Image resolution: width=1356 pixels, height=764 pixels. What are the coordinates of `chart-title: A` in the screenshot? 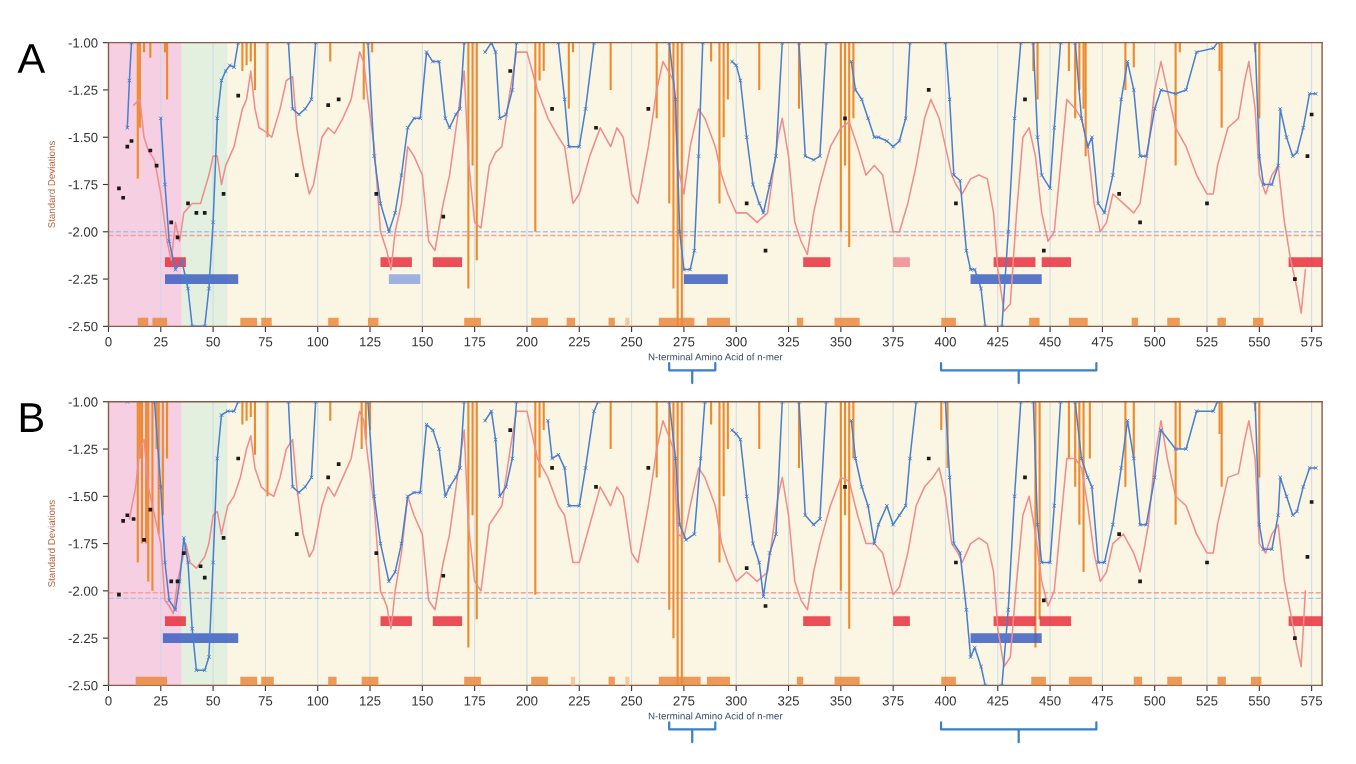 It's located at (31, 58).